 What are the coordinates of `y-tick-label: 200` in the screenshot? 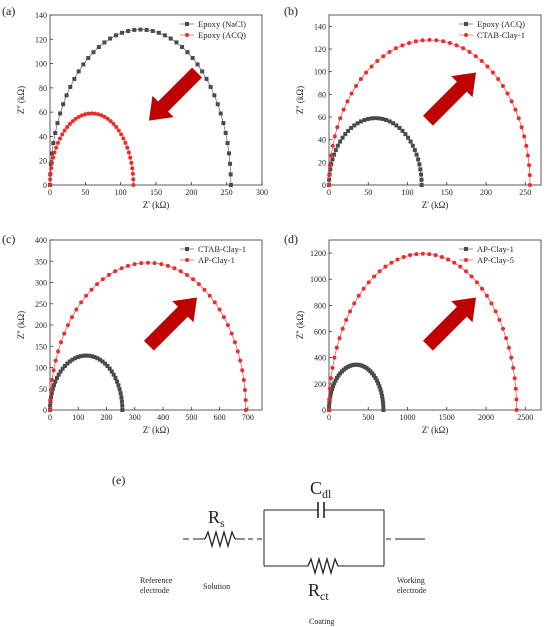 It's located at (41, 325).